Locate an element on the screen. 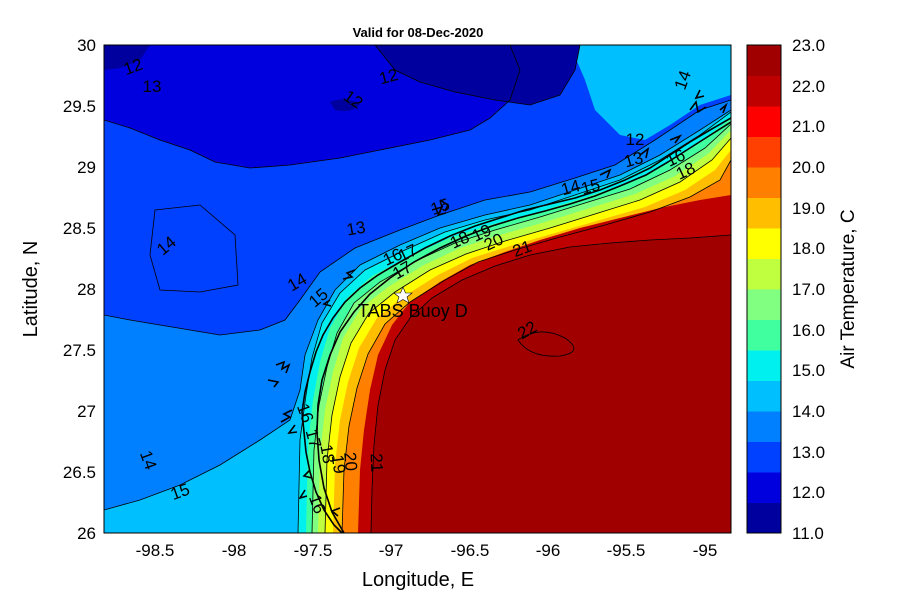 This screenshot has width=900, height=600. x-tick-label: -96.5 is located at coordinates (470, 550).